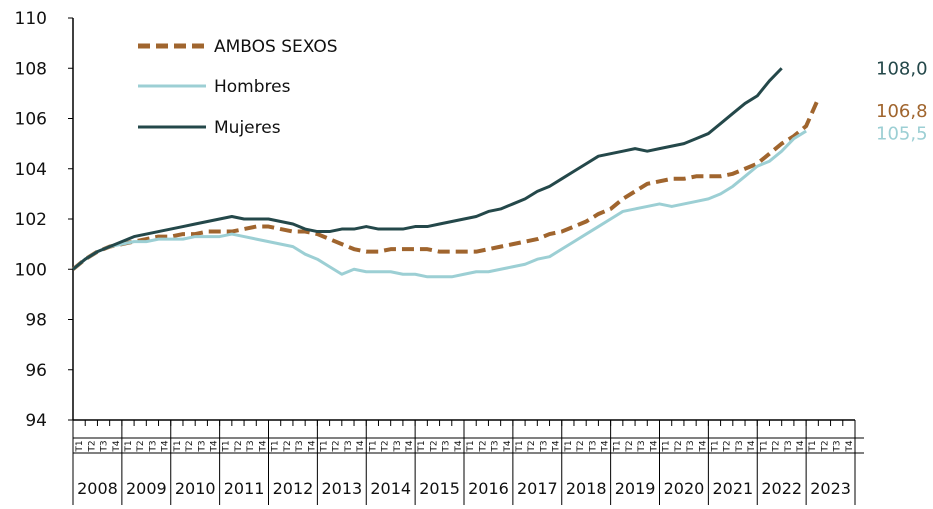  What do you see at coordinates (781, 488) in the screenshot?
I see `x-tick-label-year: 2022` at bounding box center [781, 488].